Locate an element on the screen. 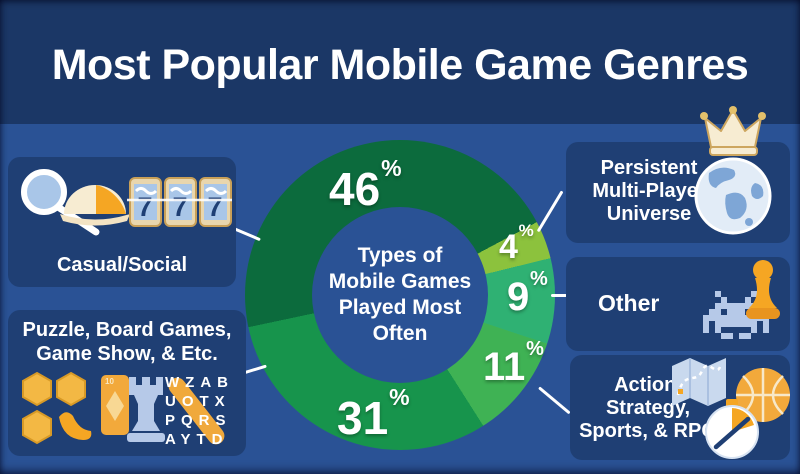 Image resolution: width=800 pixels, height=474 pixels. panel-other: Other is located at coordinates (678, 304).